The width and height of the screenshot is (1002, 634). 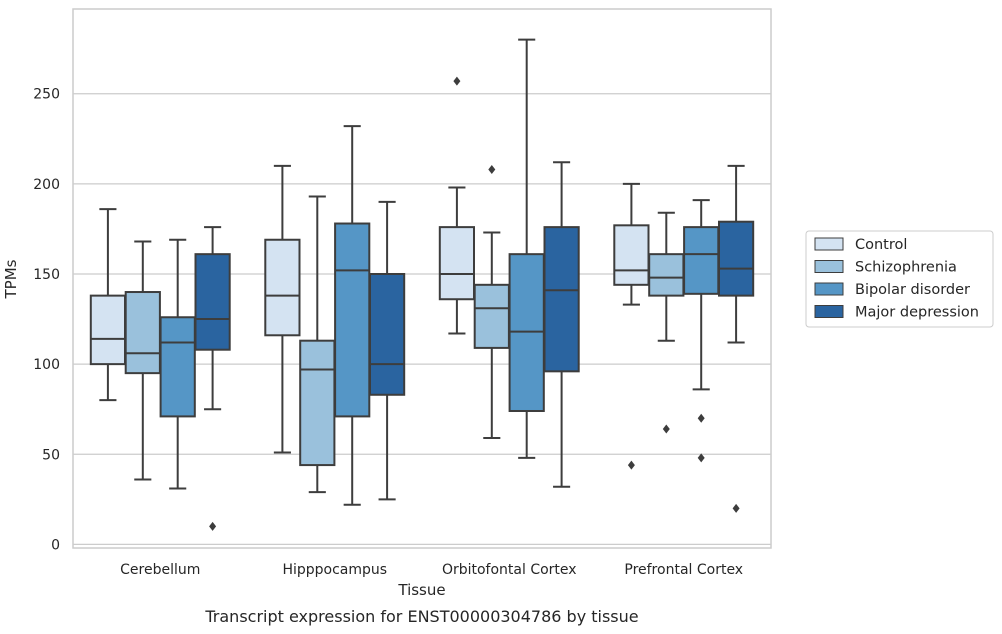 I want to click on x-tick-label: Hipppocampus, so click(x=334, y=570).